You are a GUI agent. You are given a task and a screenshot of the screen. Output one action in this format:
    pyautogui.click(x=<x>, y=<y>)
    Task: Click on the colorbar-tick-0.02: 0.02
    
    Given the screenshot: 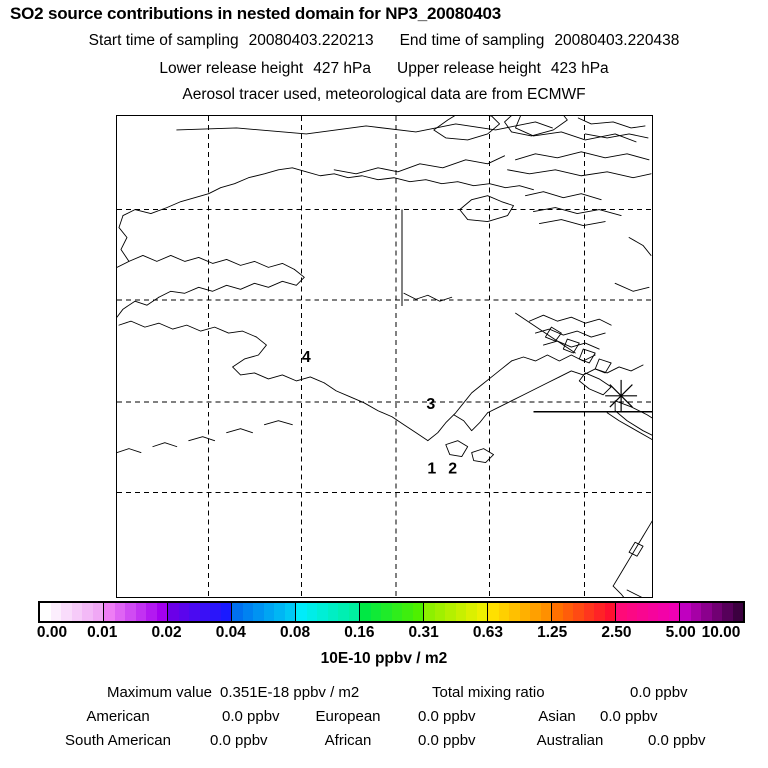 What is the action you would take?
    pyautogui.click(x=166, y=632)
    